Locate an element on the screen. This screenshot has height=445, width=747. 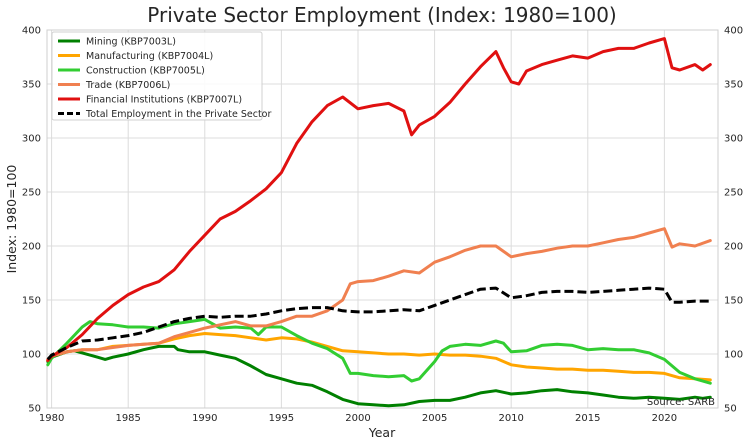
y-tick-label-right: 50 is located at coordinates (730, 409).